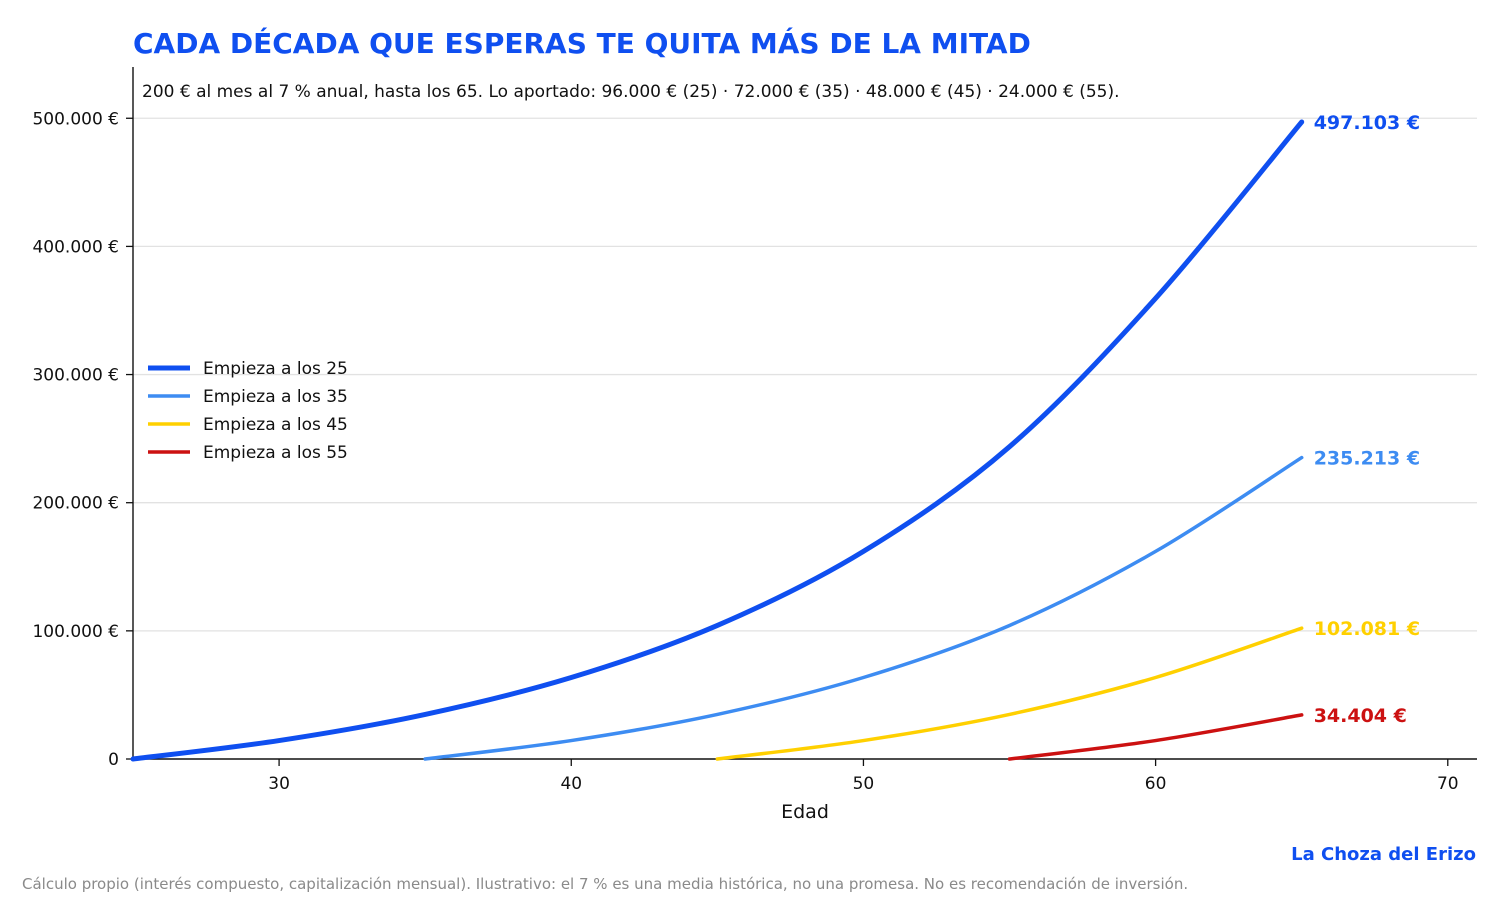 The width and height of the screenshot is (1500, 900). Describe the element at coordinates (571, 784) in the screenshot. I see `x-tick-label: 40` at that location.